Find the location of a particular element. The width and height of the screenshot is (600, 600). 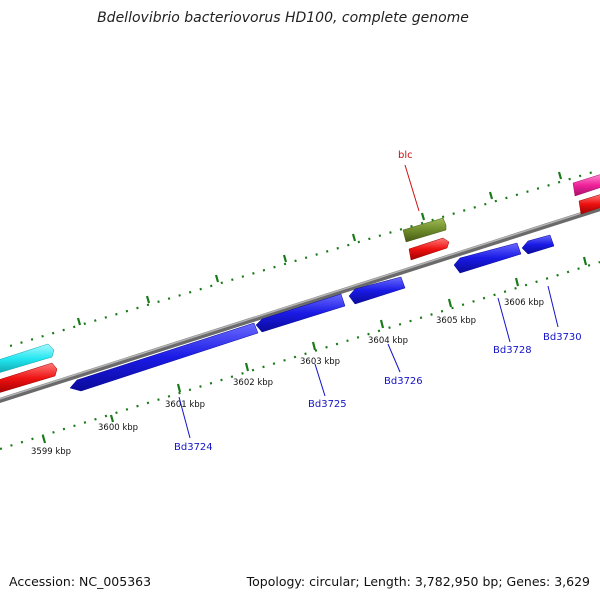

kbp-label: 3602 kbp is located at coordinates (253, 383).